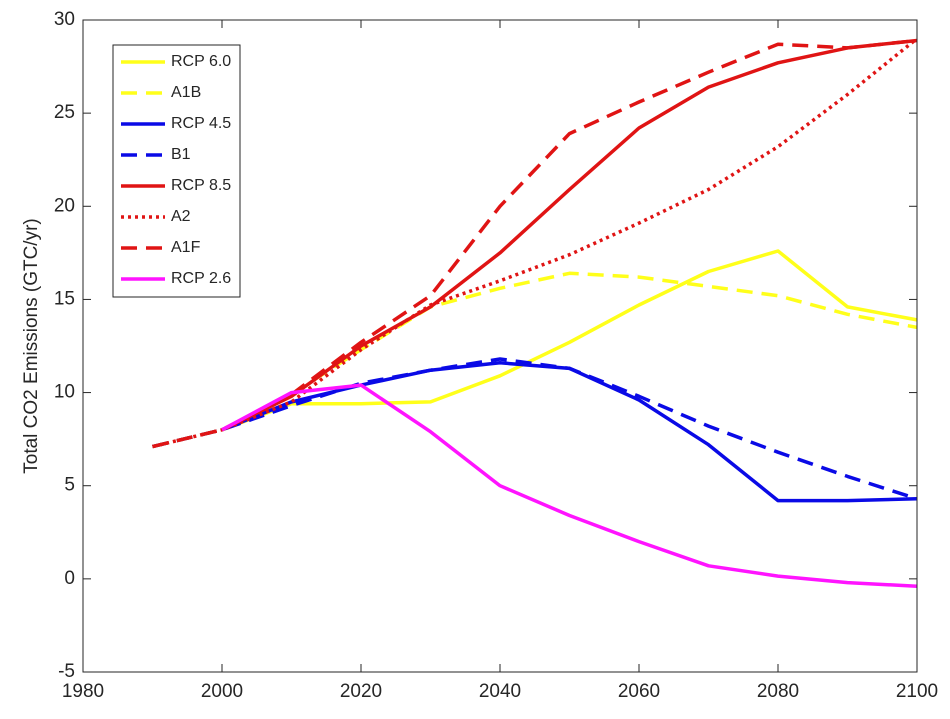 The image size is (950, 719). What do you see at coordinates (201, 185) in the screenshot?
I see `legend-label: RCP 8.5` at bounding box center [201, 185].